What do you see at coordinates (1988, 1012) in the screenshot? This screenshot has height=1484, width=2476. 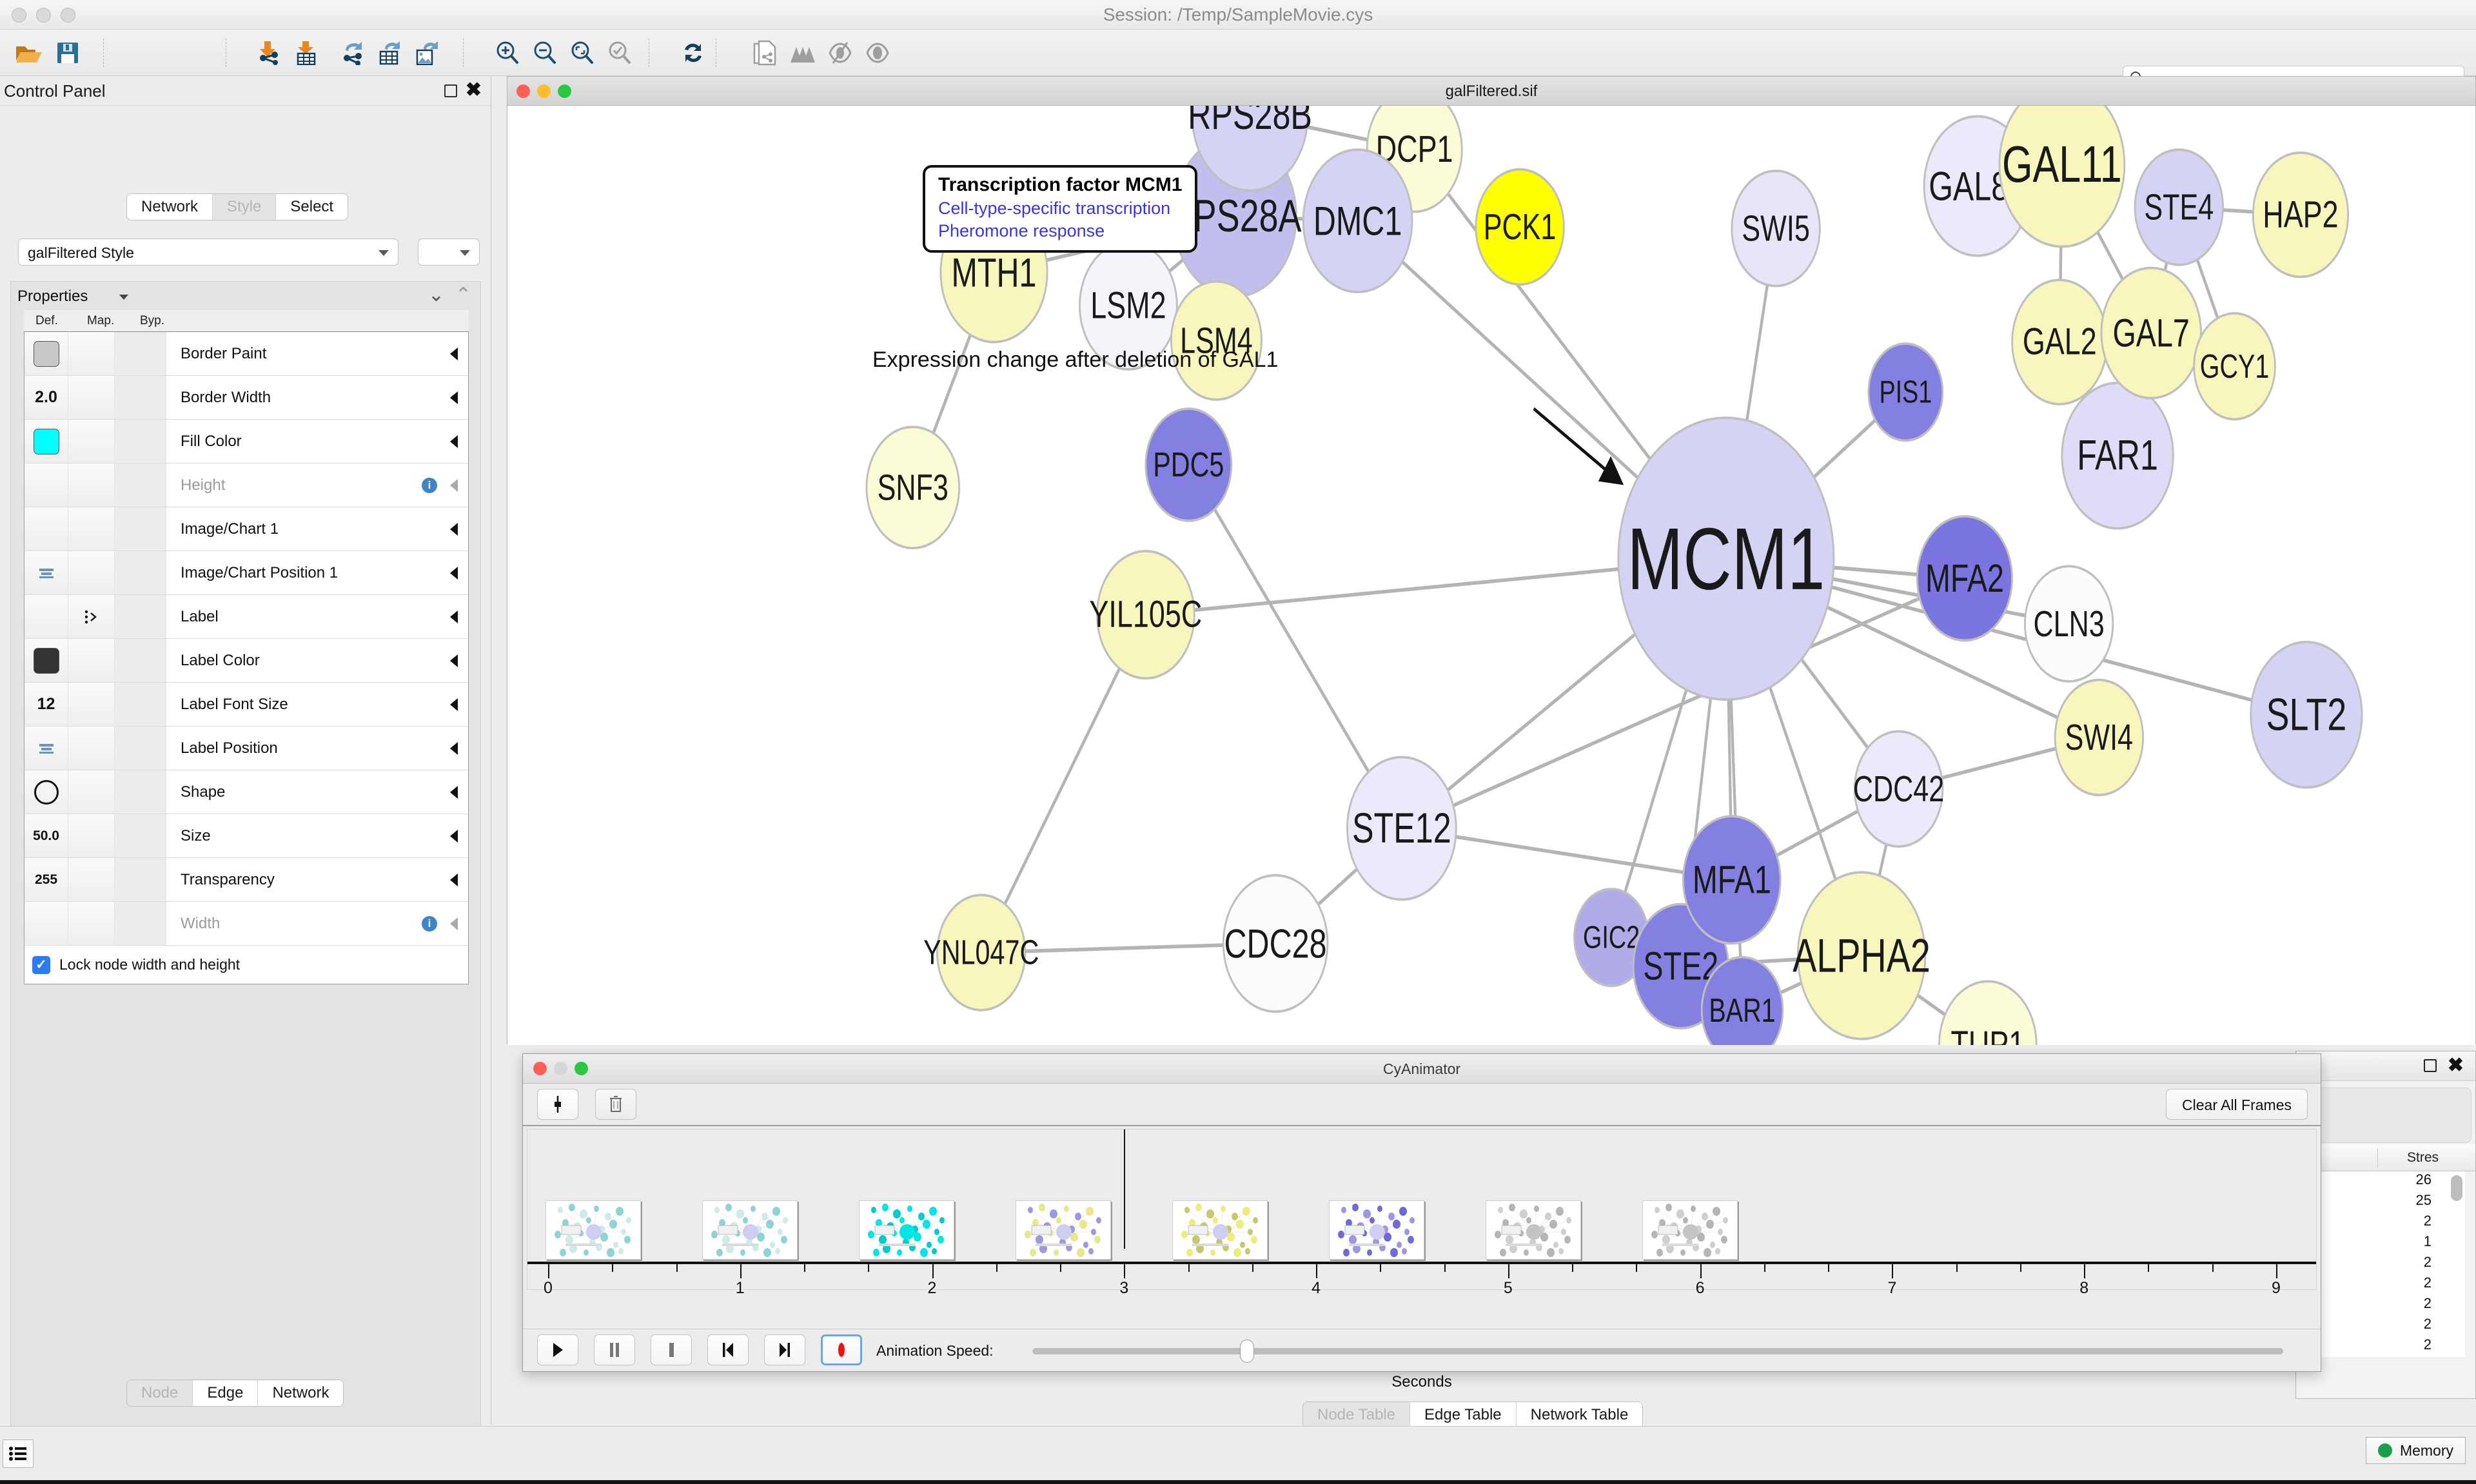 I see `graph-node: TUP1` at bounding box center [1988, 1012].